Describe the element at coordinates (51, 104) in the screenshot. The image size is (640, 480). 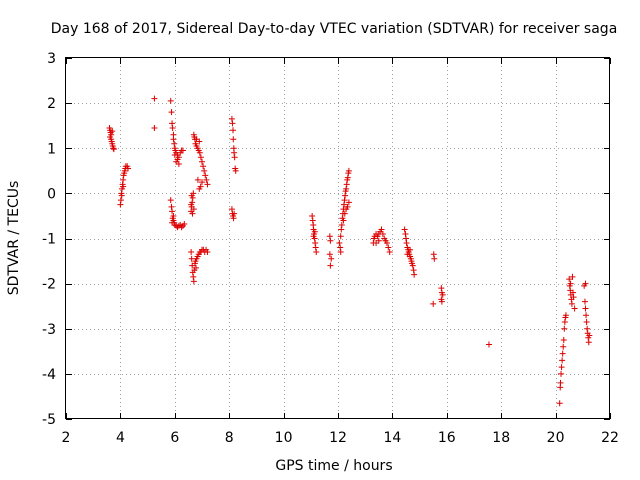
I see `y-tick-label: 2` at that location.